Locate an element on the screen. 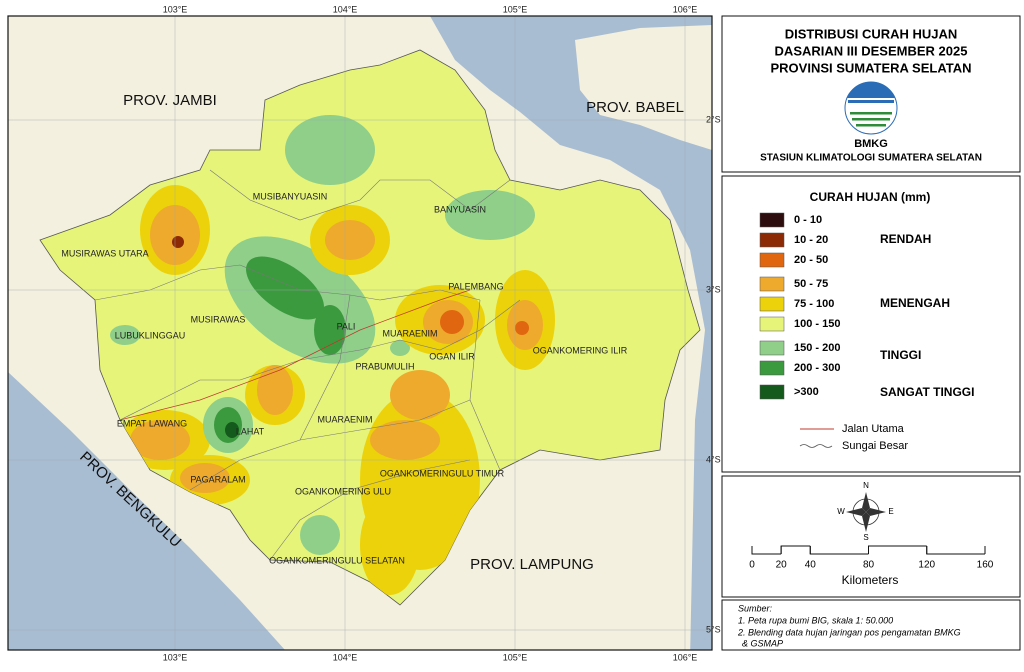 This screenshot has width=1024, height=672. source-line: & GSMAP is located at coordinates (762, 643).